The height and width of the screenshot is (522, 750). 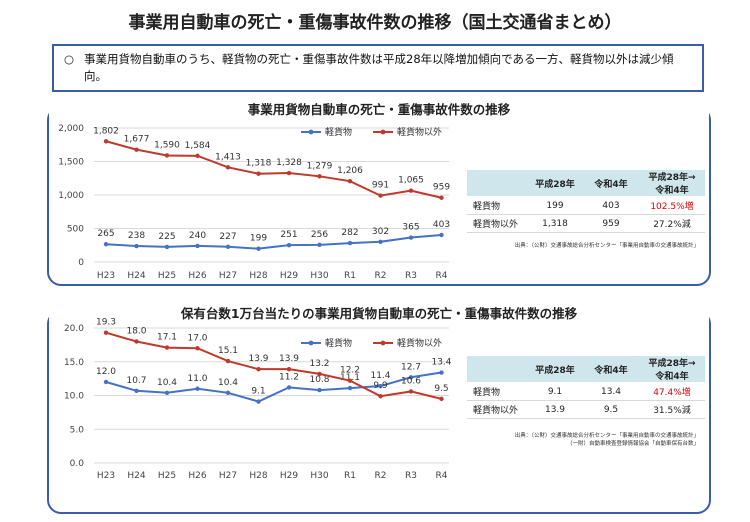 I want to click on data-label: 17.1, so click(x=167, y=338).